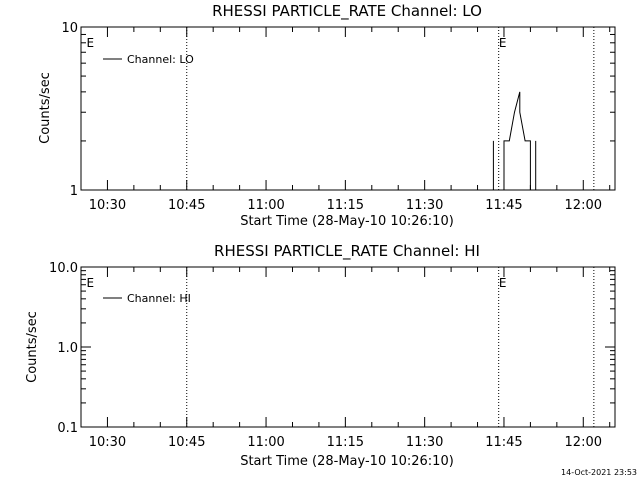  Describe the element at coordinates (160, 59) in the screenshot. I see `legend-entry: Channel: LO` at that location.